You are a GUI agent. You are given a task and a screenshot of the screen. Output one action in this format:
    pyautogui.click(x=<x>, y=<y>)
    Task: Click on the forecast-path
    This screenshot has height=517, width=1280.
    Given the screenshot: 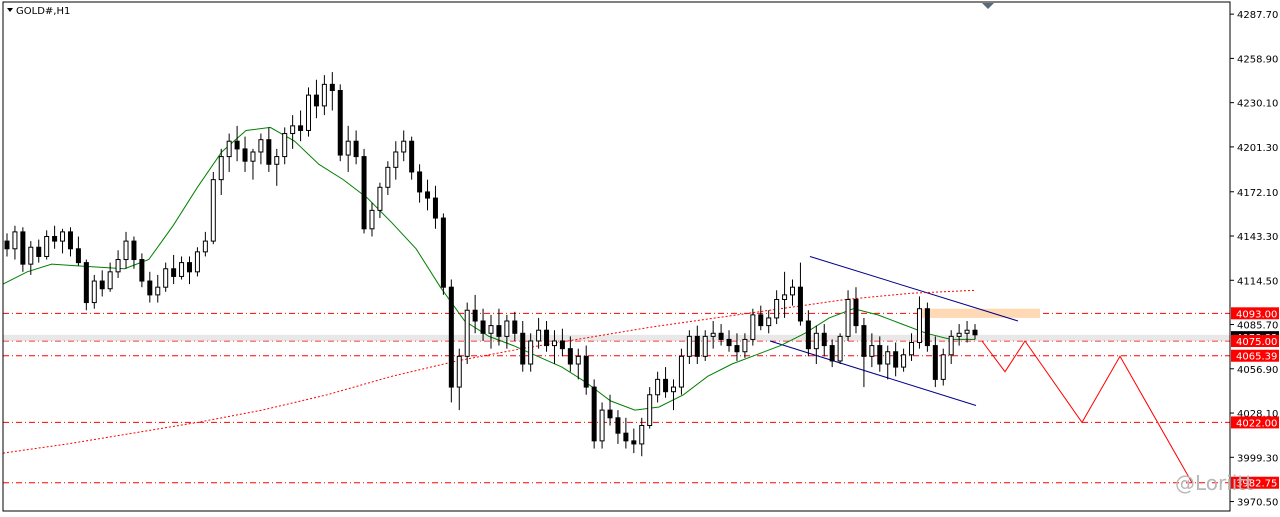 What is the action you would take?
    pyautogui.click(x=1087, y=411)
    